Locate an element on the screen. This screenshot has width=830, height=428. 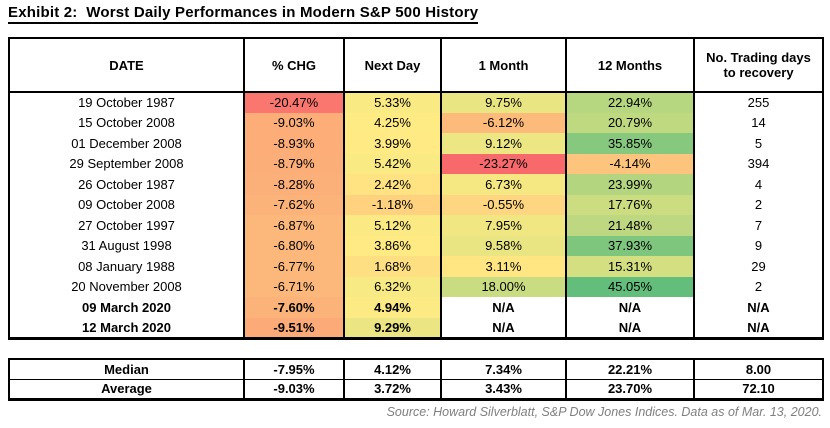
chg-cell: -8.79% is located at coordinates (294, 163).